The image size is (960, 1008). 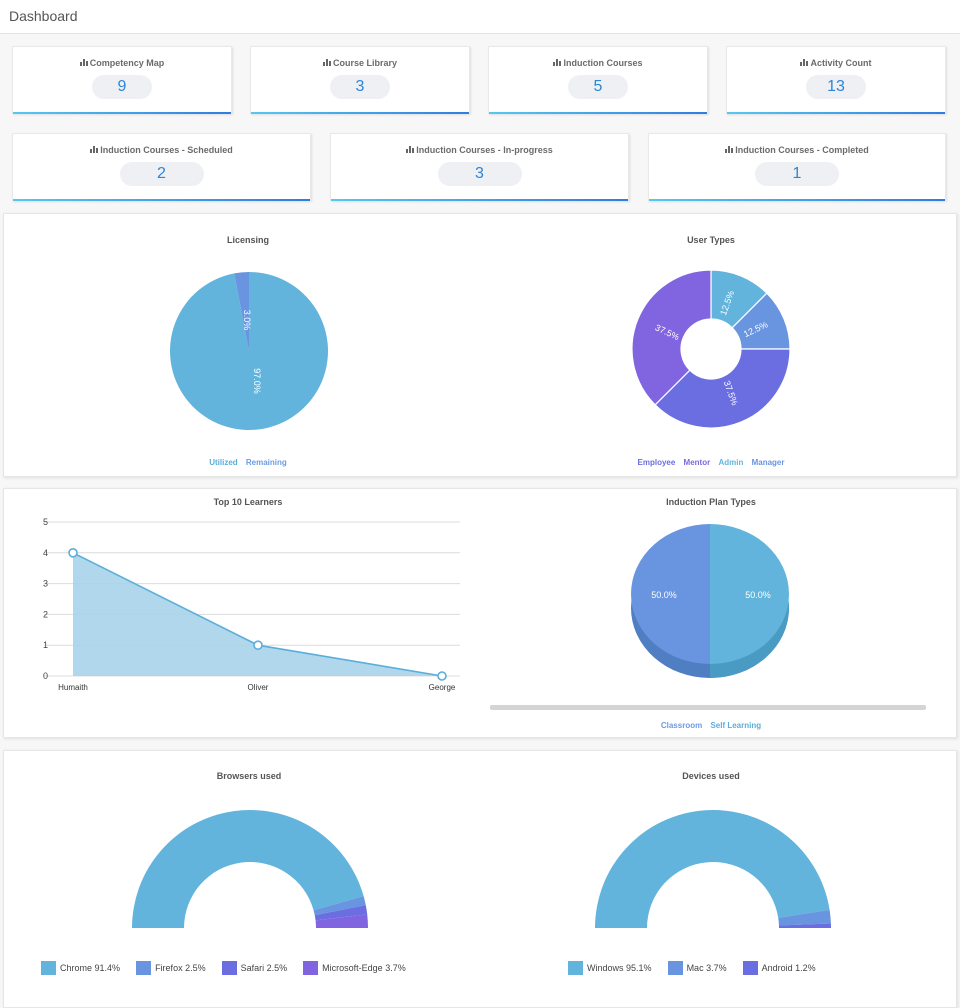 What do you see at coordinates (697, 462) in the screenshot?
I see `legend-item-mentor: Mentor` at bounding box center [697, 462].